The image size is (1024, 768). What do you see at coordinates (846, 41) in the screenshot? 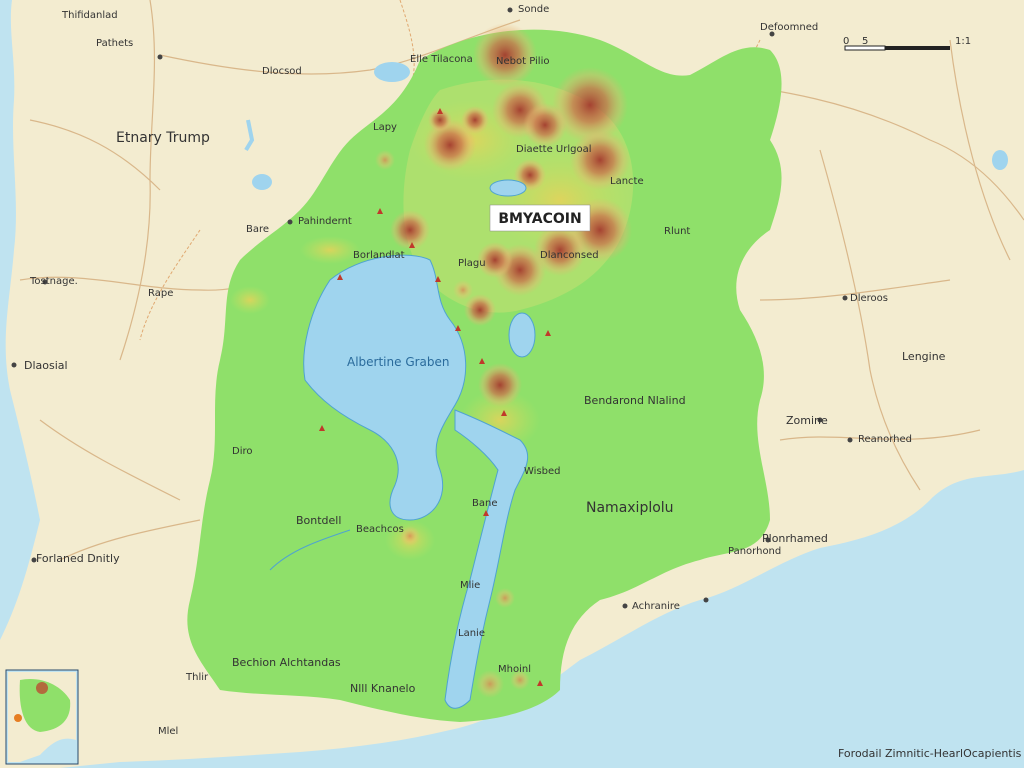
I see `scale-tick-0: 0` at bounding box center [846, 41].